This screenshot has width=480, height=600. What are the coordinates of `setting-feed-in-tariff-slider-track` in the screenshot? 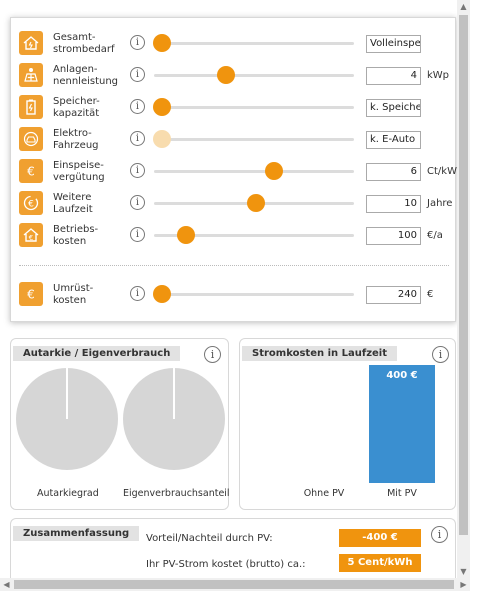 It's located at (254, 171).